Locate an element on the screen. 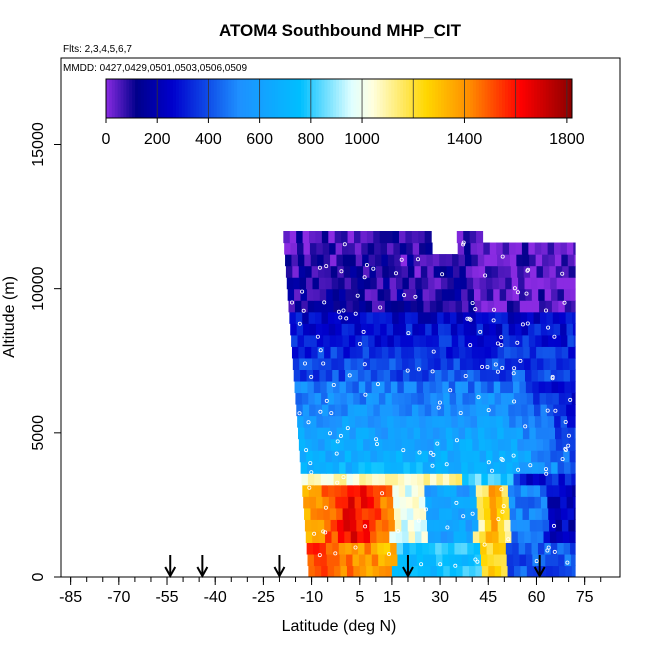  y-tick-label: 10000 is located at coordinates (38, 288).